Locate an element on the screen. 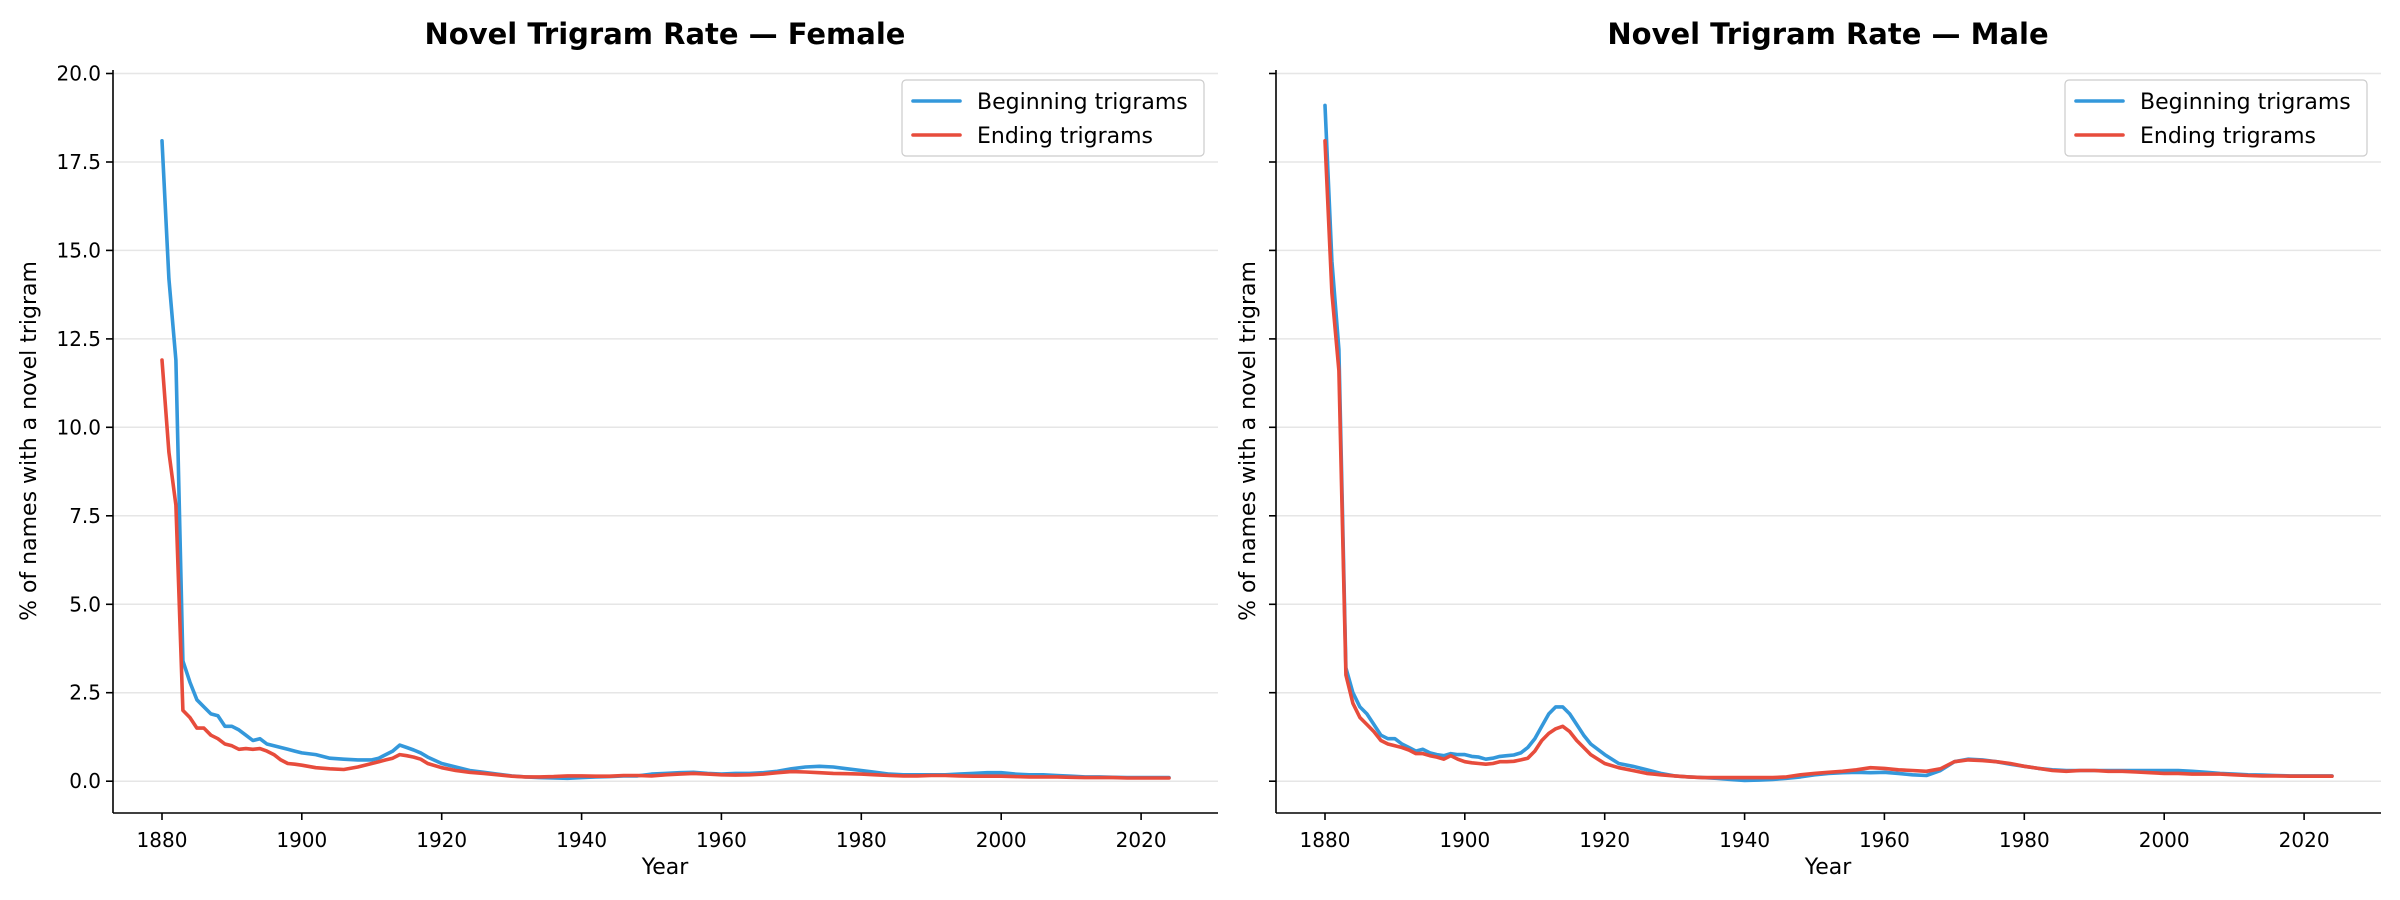  female-y-tick-label: 10.0 is located at coordinates (78, 427).